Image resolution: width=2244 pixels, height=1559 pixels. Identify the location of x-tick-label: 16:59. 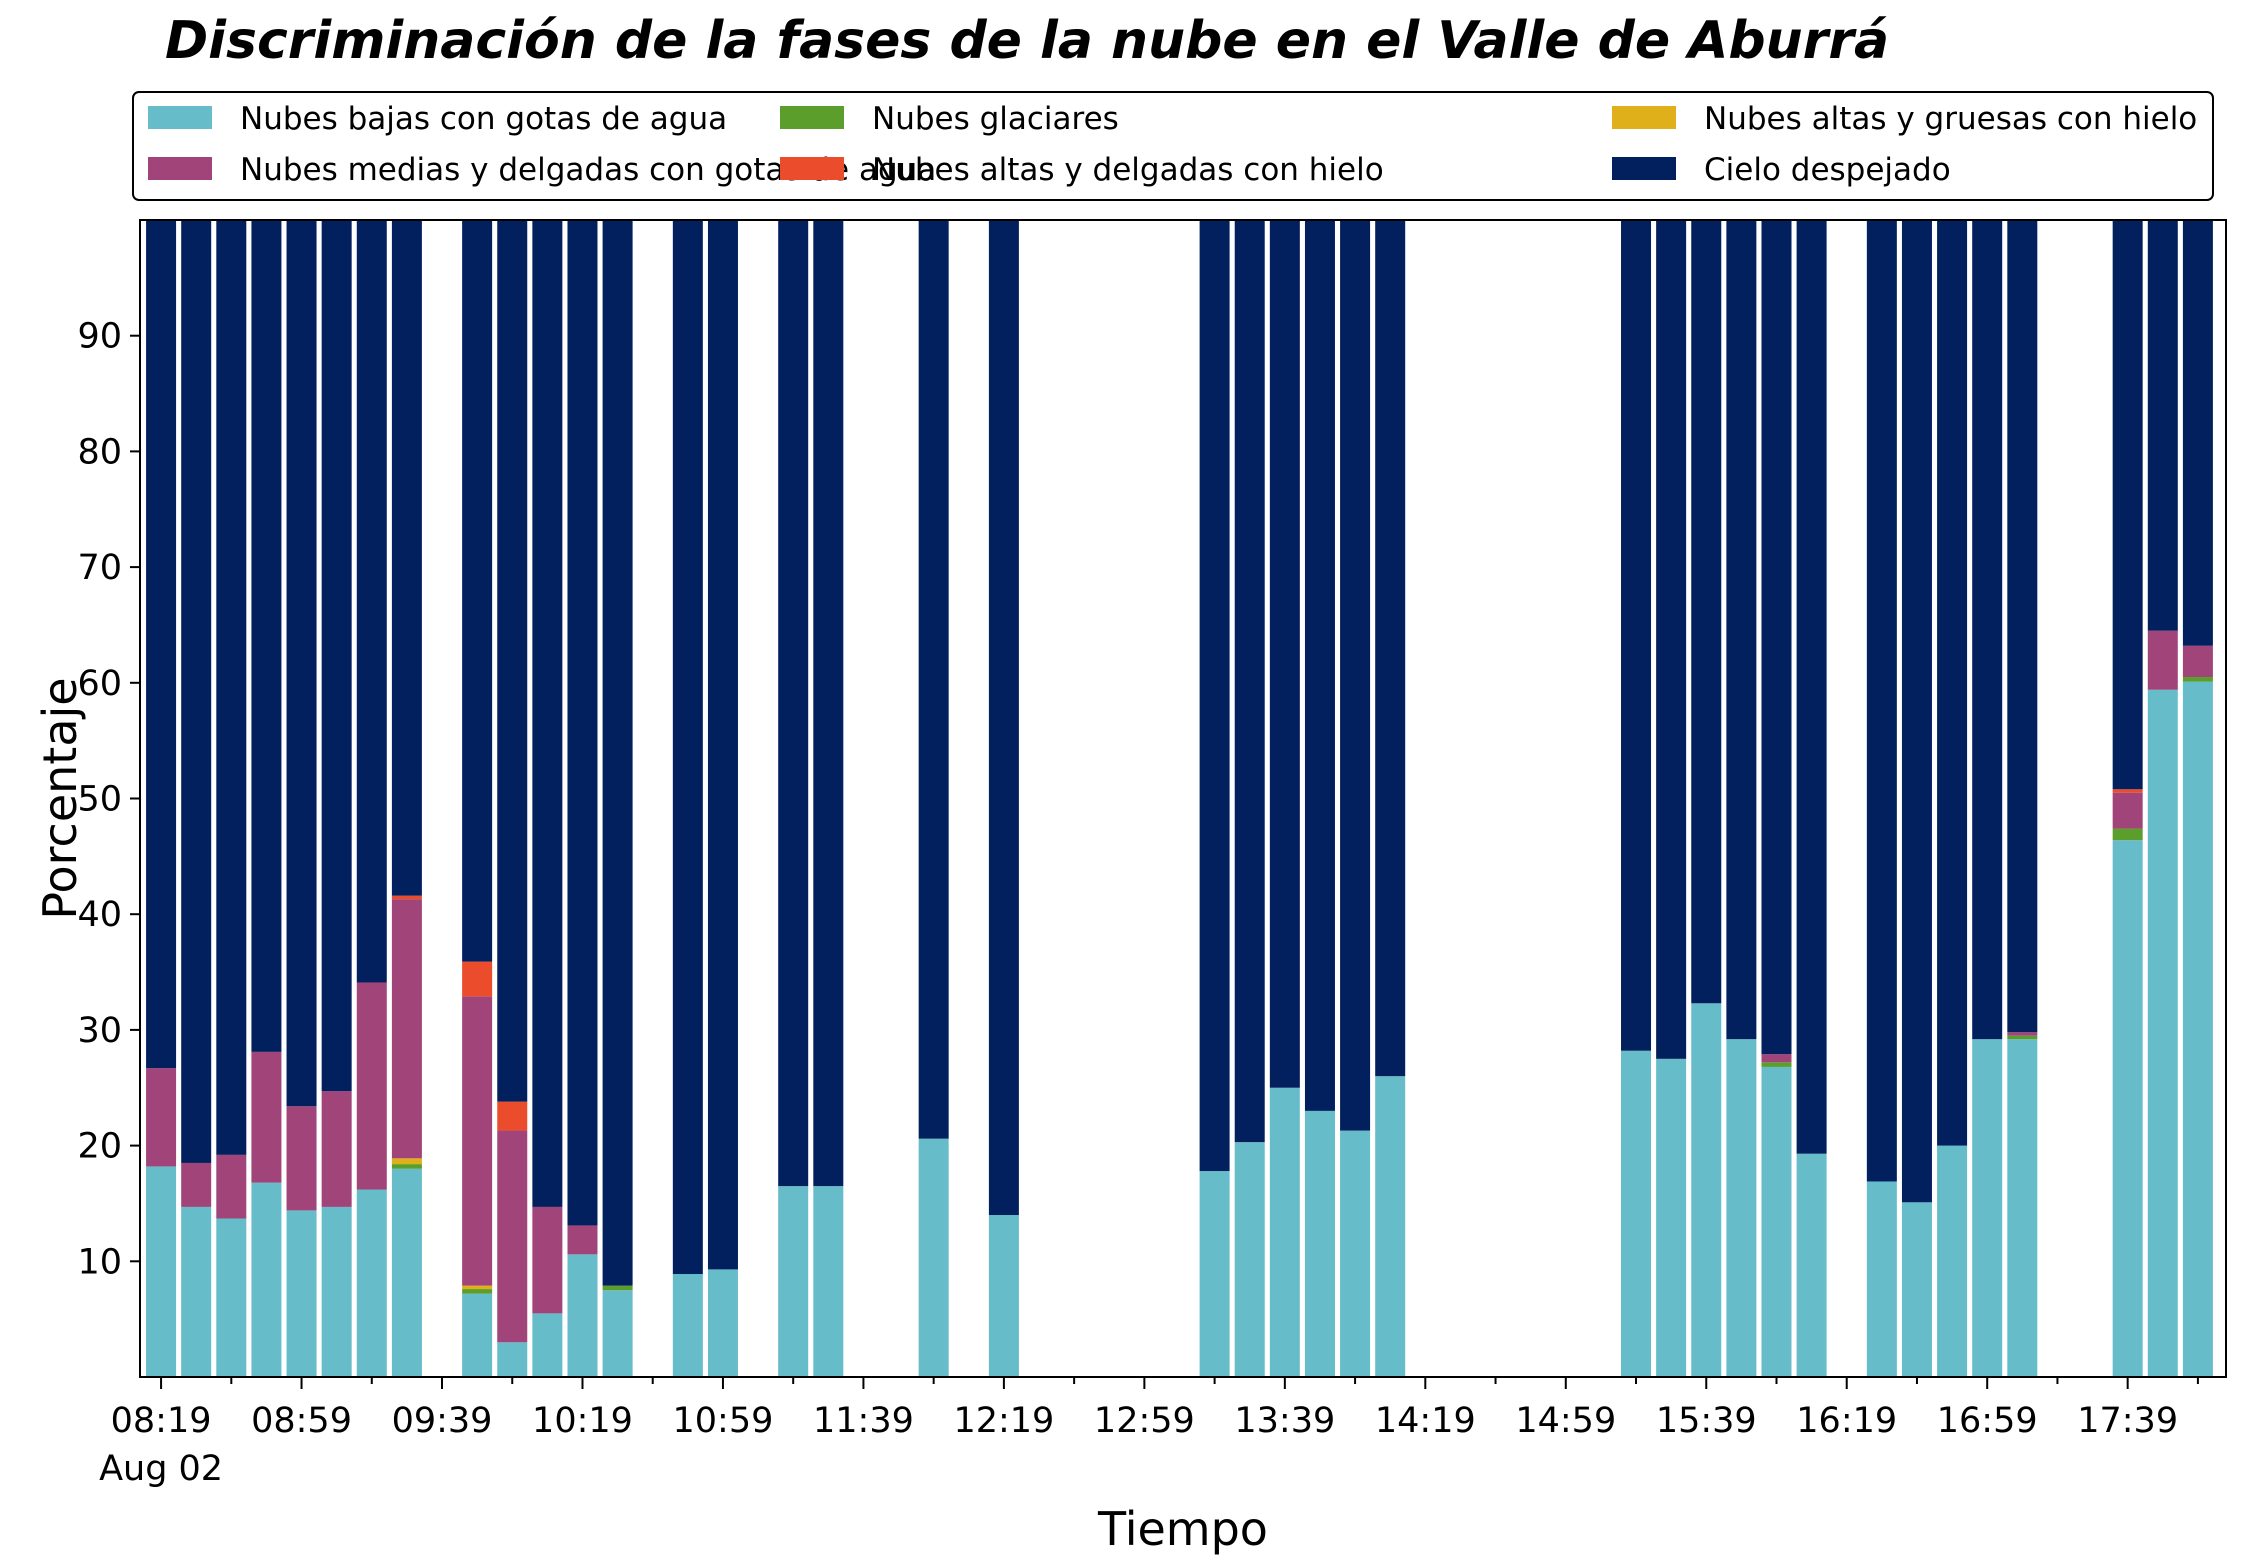
(1987, 1421).